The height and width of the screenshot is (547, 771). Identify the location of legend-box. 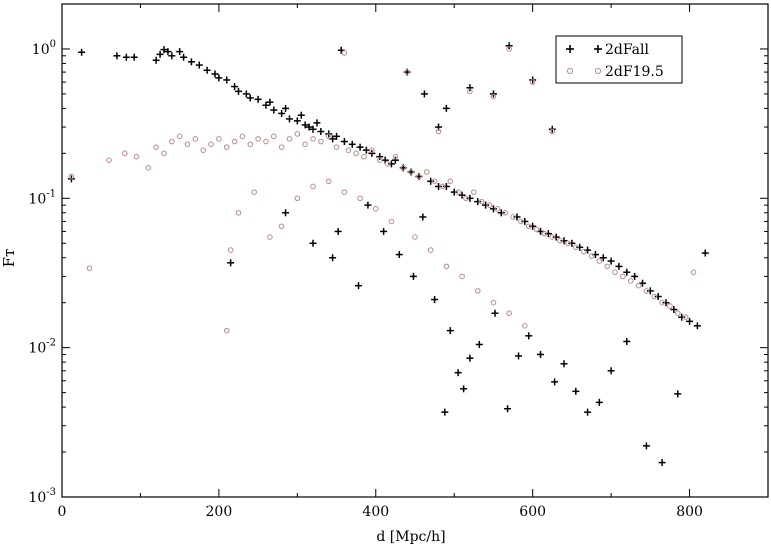
(619, 59).